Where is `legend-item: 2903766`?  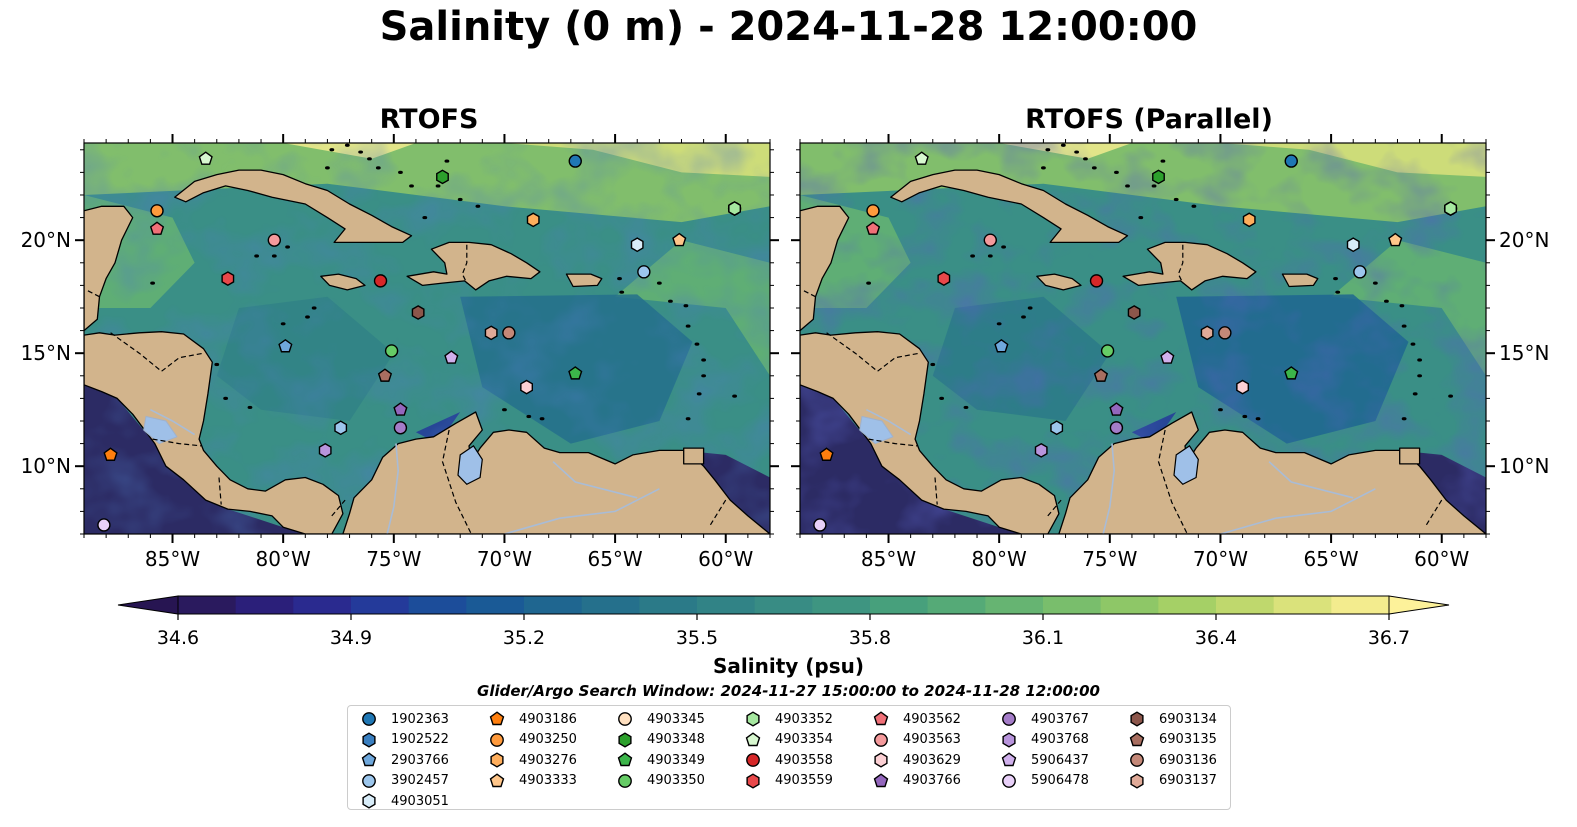
legend-item: 2903766 is located at coordinates (404, 760).